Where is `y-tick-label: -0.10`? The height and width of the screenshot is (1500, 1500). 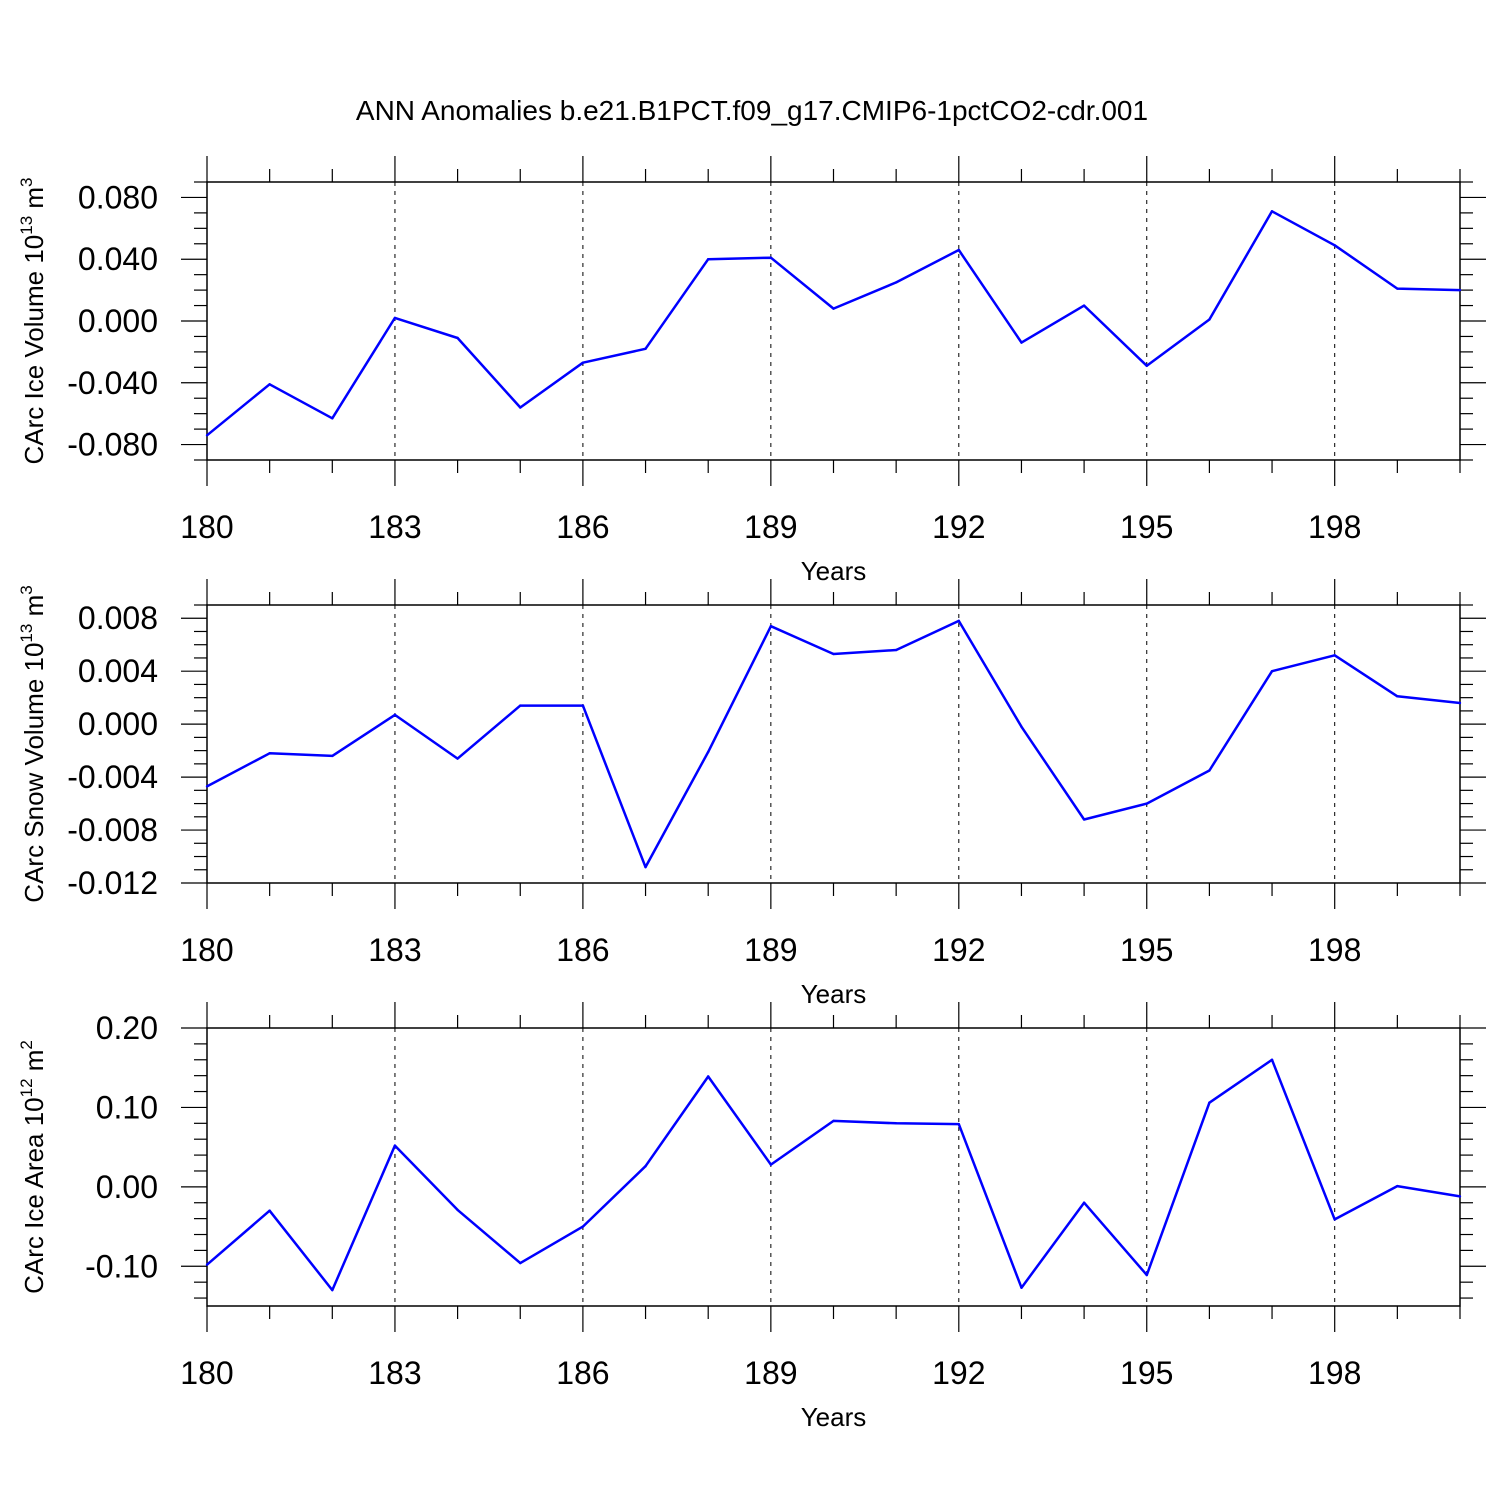 y-tick-label: -0.10 is located at coordinates (121, 1266).